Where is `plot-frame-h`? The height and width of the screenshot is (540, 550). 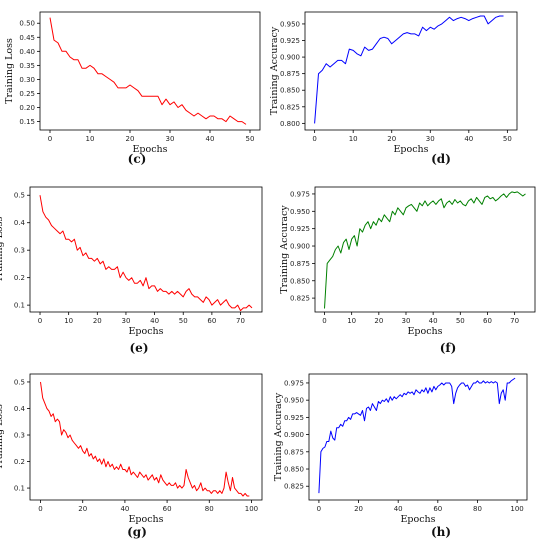 plot-frame-h is located at coordinates (418, 437).